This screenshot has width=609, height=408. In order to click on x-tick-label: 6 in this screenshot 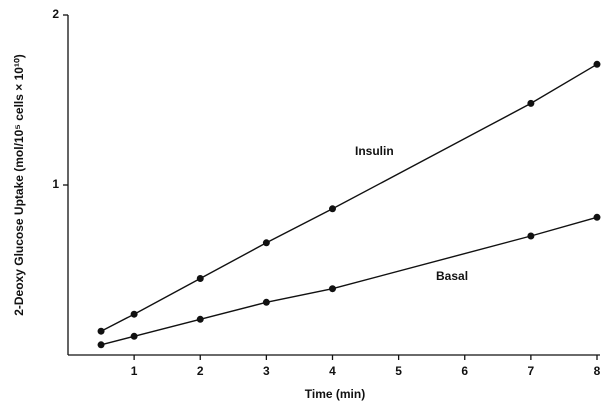, I will do `click(464, 371)`.